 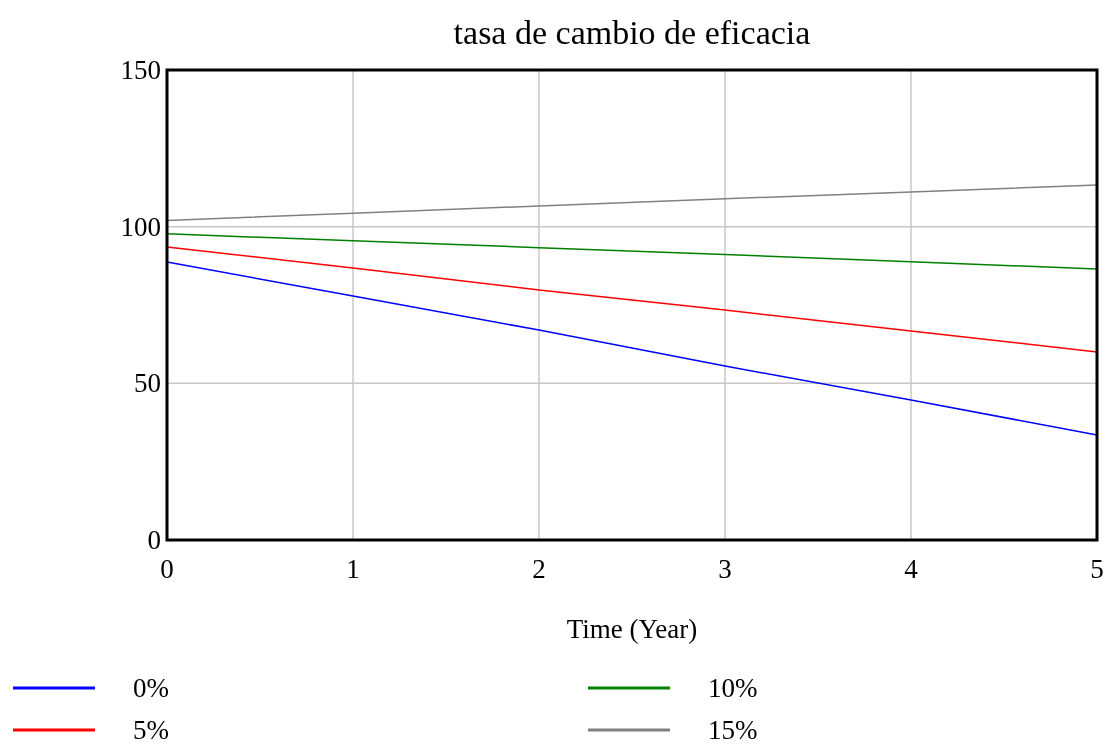 I want to click on legend-label: 10%, so click(x=733, y=688).